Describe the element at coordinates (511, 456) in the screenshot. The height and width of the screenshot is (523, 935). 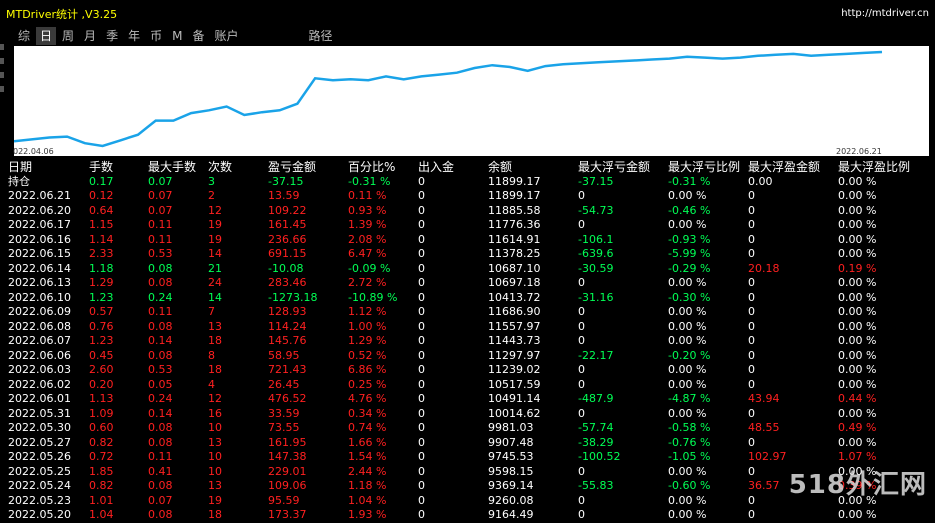
I see `table-cell: 9745.53` at that location.